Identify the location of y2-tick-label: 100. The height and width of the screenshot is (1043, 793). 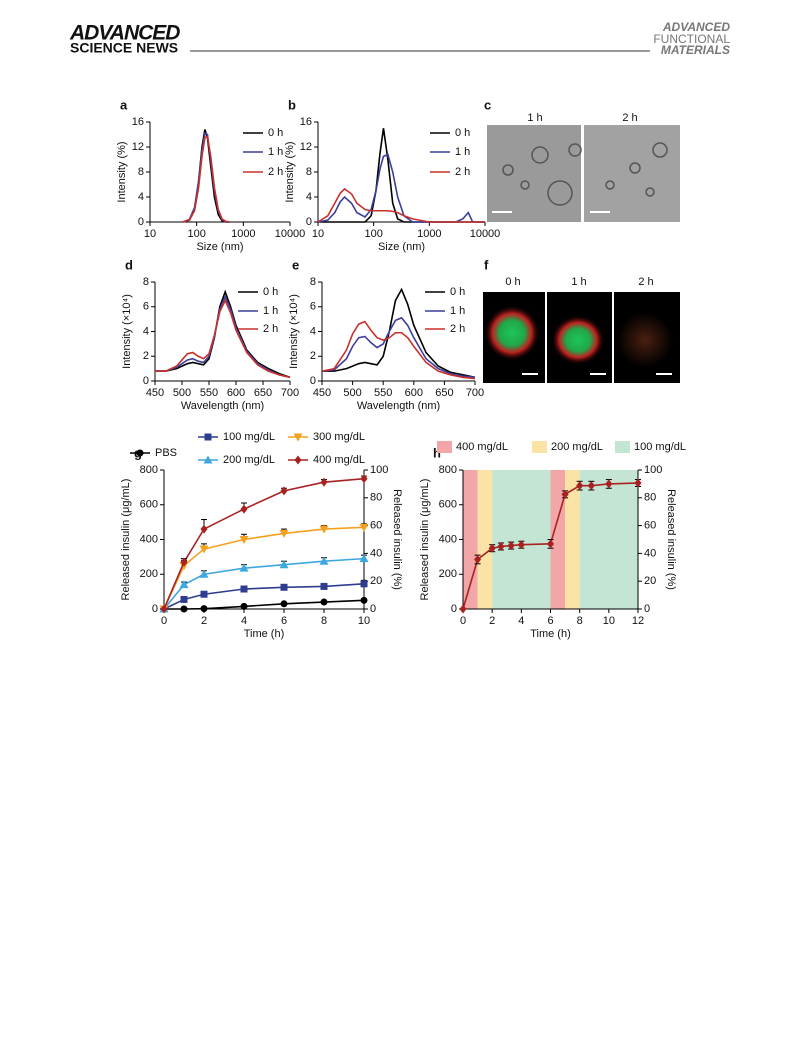
(379, 470).